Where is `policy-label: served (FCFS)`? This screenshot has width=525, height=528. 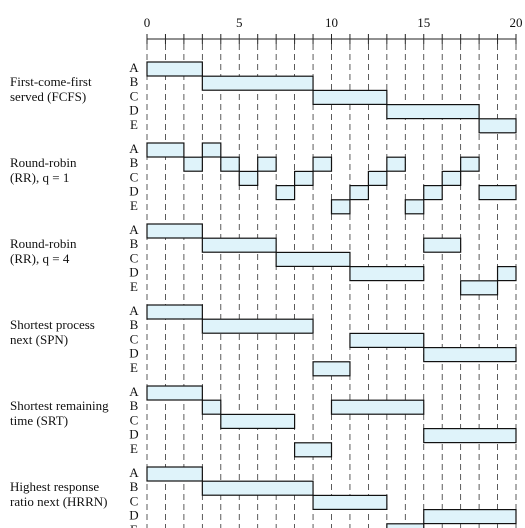
policy-label: served (FCFS) is located at coordinates (48, 96).